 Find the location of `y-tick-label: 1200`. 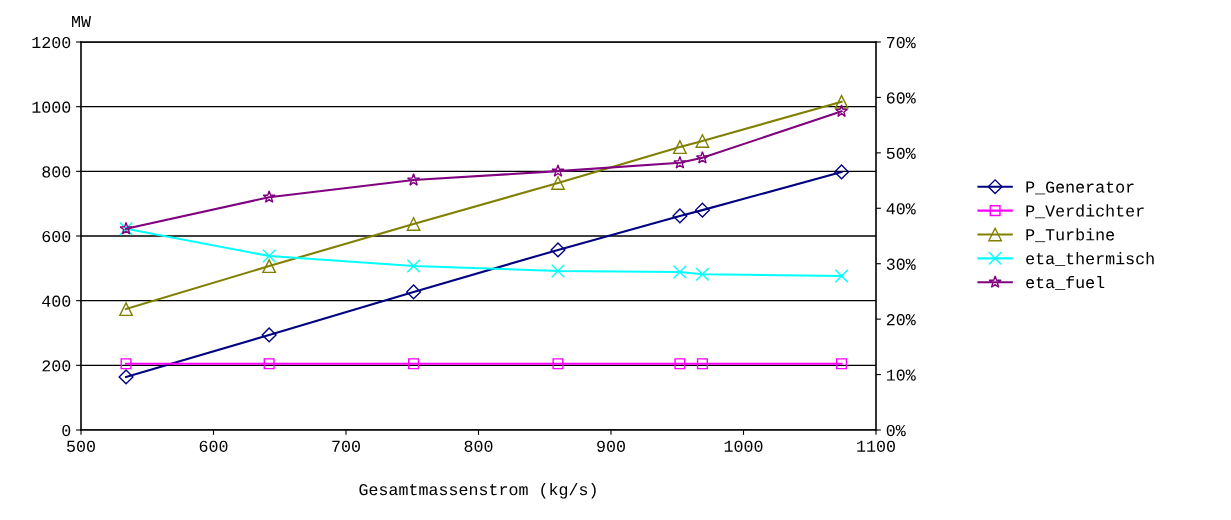

y-tick-label: 1200 is located at coordinates (51, 42).